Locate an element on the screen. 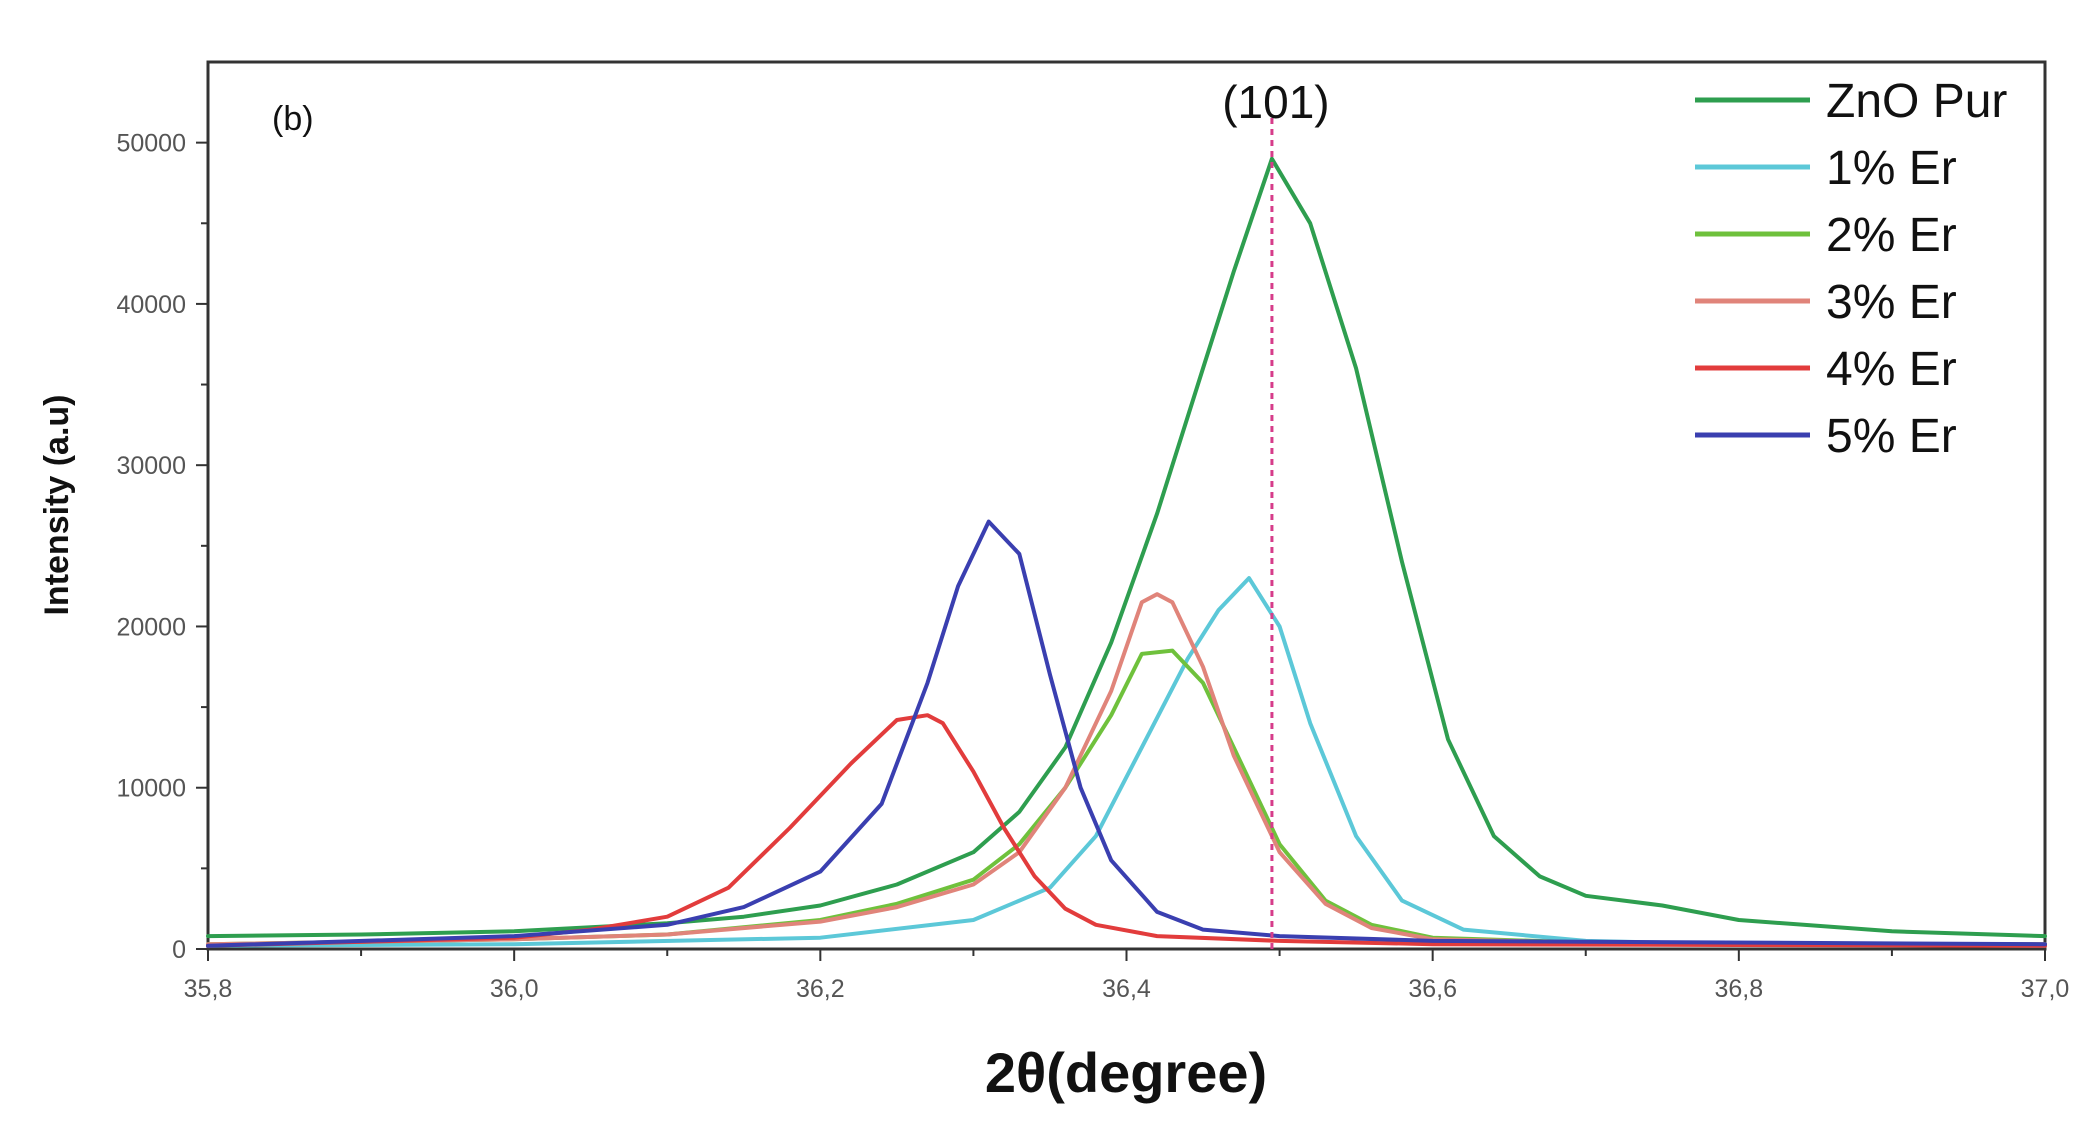 This screenshot has height=1140, width=2100. x-axis-ticks: 35,8 36,0 36,2 36,4 36,6 36,8 37,0 is located at coordinates (1127, 976).